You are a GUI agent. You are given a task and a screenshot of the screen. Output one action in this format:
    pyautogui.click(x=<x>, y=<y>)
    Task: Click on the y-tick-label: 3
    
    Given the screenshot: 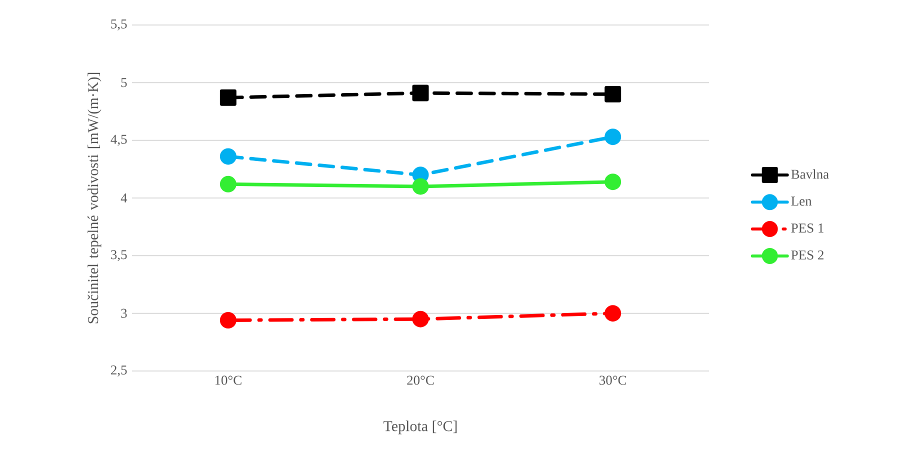 What is the action you would take?
    pyautogui.click(x=124, y=313)
    